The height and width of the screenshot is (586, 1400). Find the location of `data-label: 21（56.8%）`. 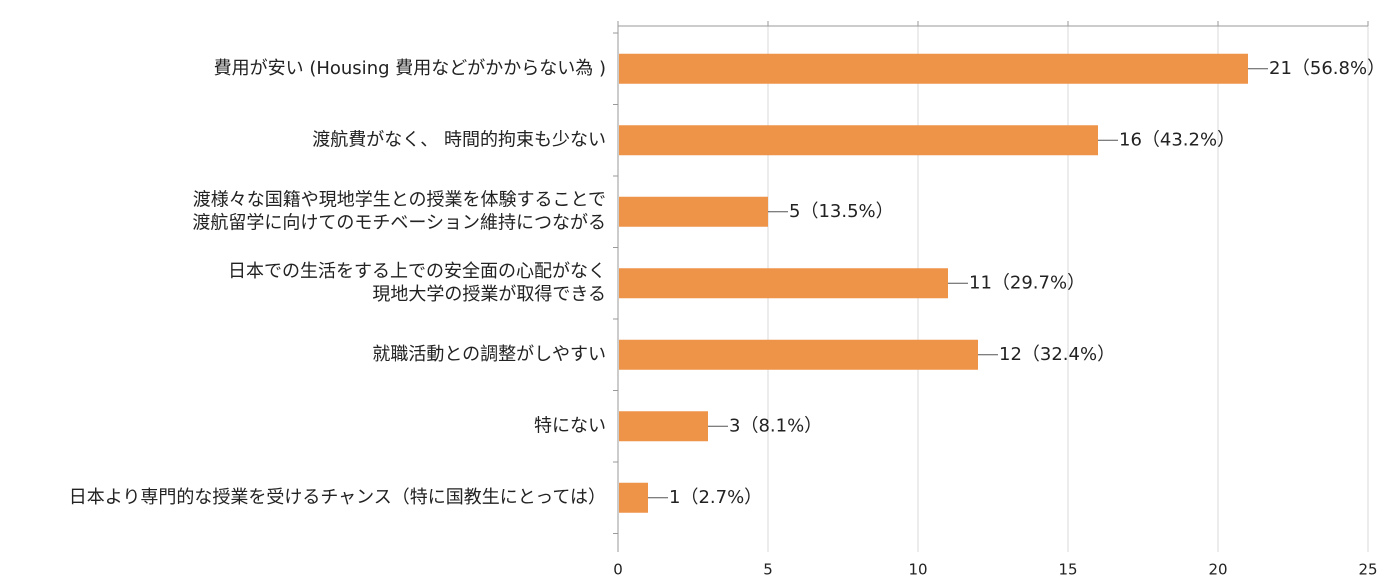

data-label: 21（56.8%） is located at coordinates (1327, 68).